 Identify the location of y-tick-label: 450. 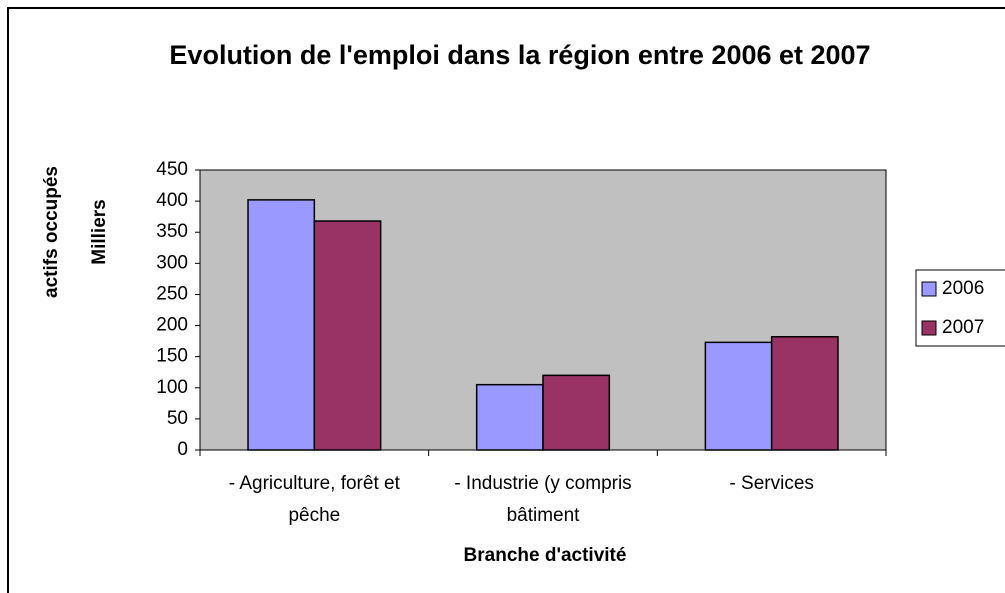
(172, 169).